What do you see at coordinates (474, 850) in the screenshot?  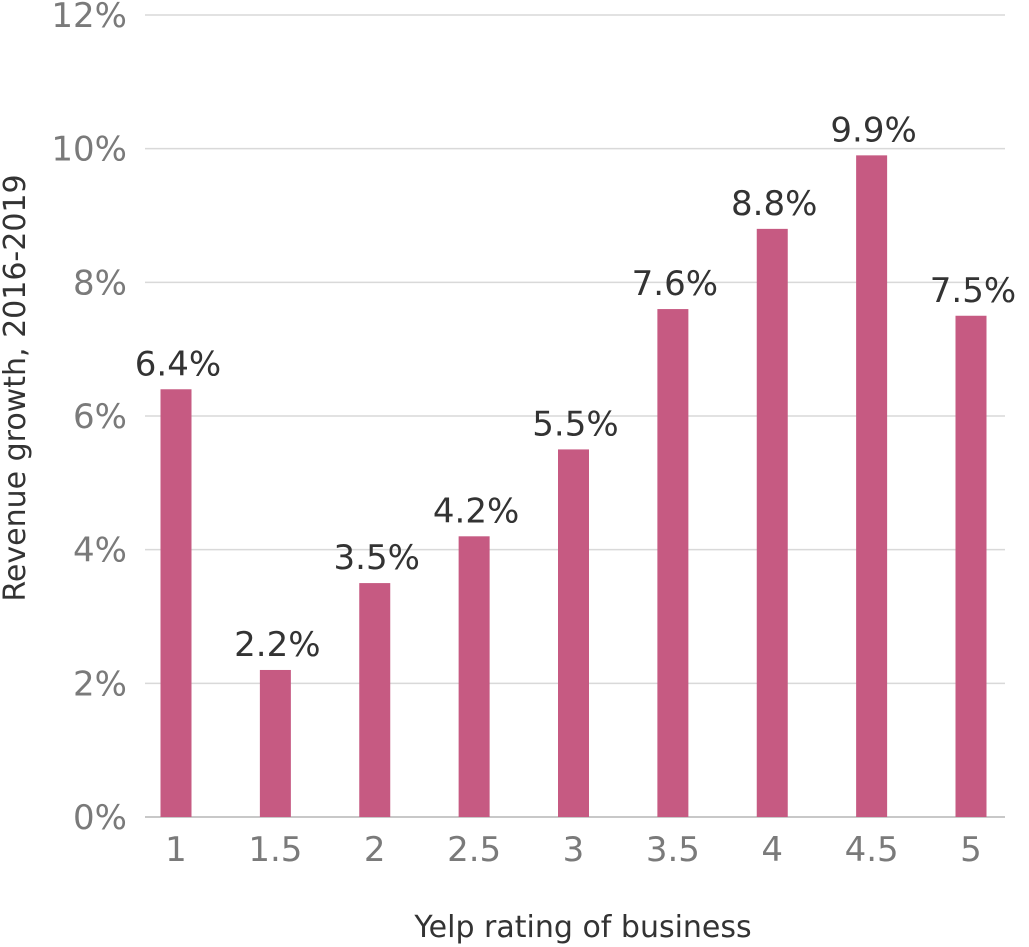 I see `x-tick-label: 2.5` at bounding box center [474, 850].